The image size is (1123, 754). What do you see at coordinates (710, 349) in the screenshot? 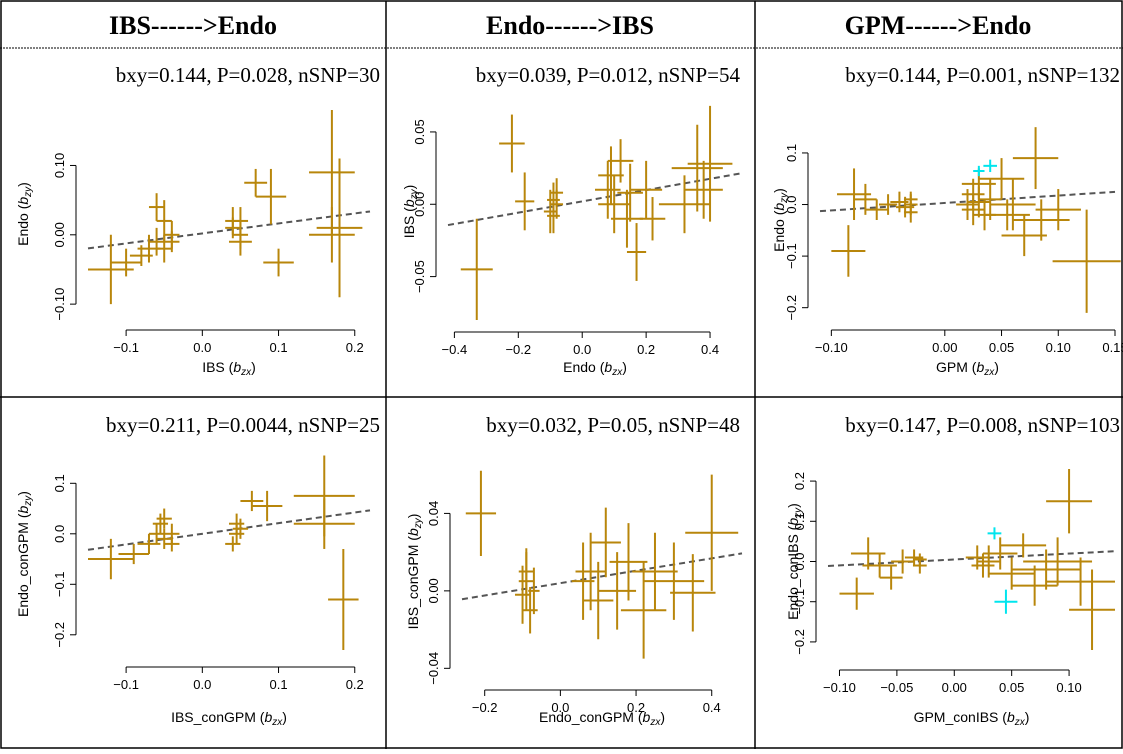
I see `x-tick-label: 0.4` at bounding box center [710, 349].